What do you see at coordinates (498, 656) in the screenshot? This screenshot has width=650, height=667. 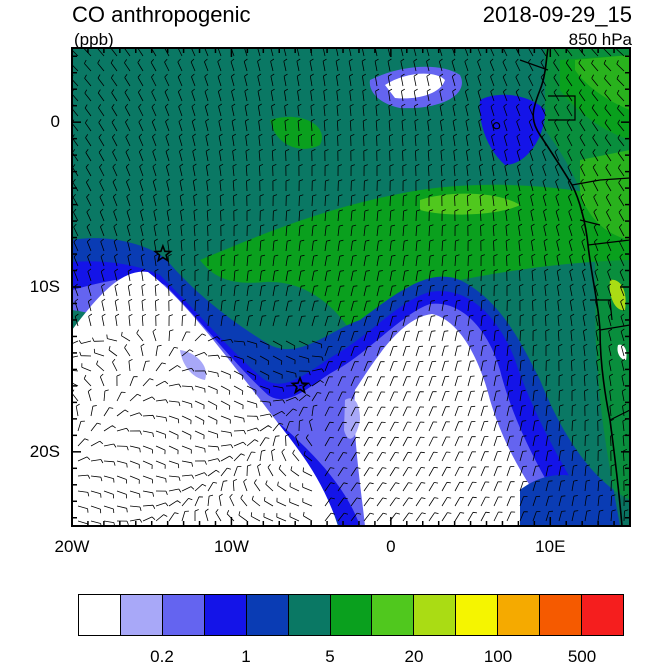 I see `colorbar-label: 100` at bounding box center [498, 656].